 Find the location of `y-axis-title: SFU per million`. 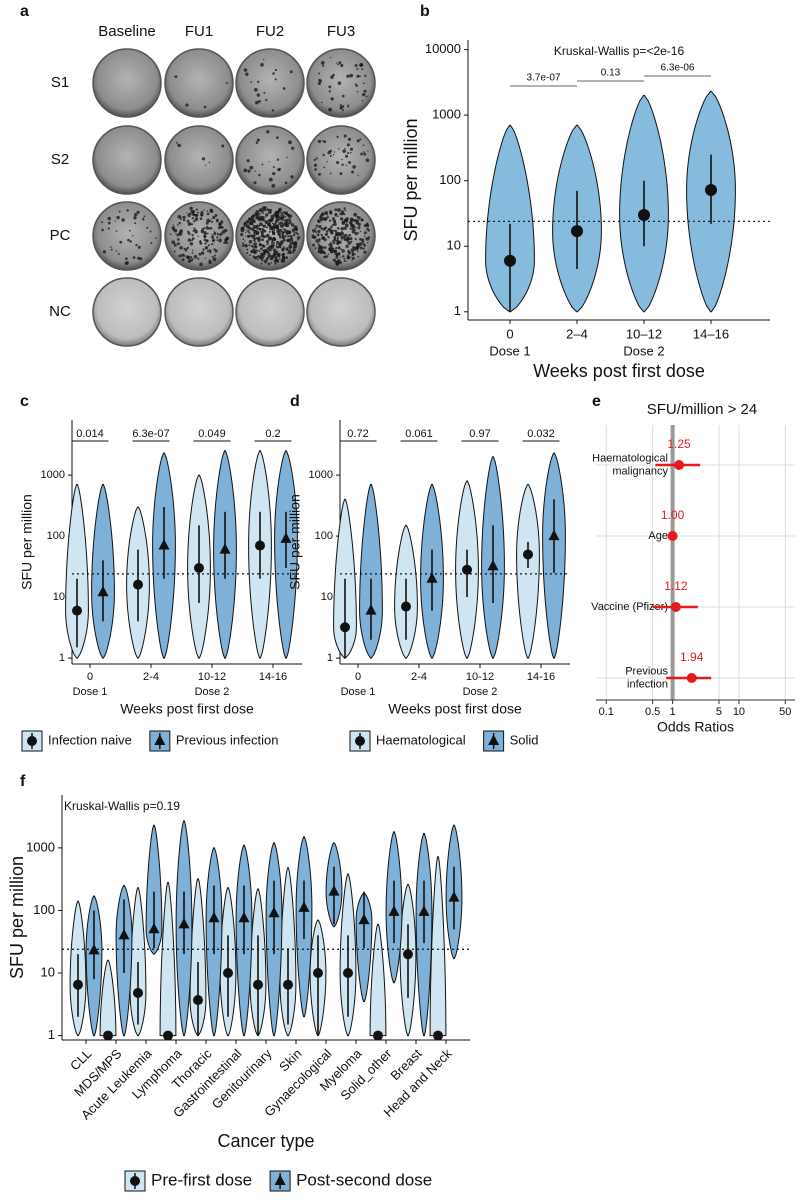

y-axis-title: SFU per million is located at coordinates (411, 179).